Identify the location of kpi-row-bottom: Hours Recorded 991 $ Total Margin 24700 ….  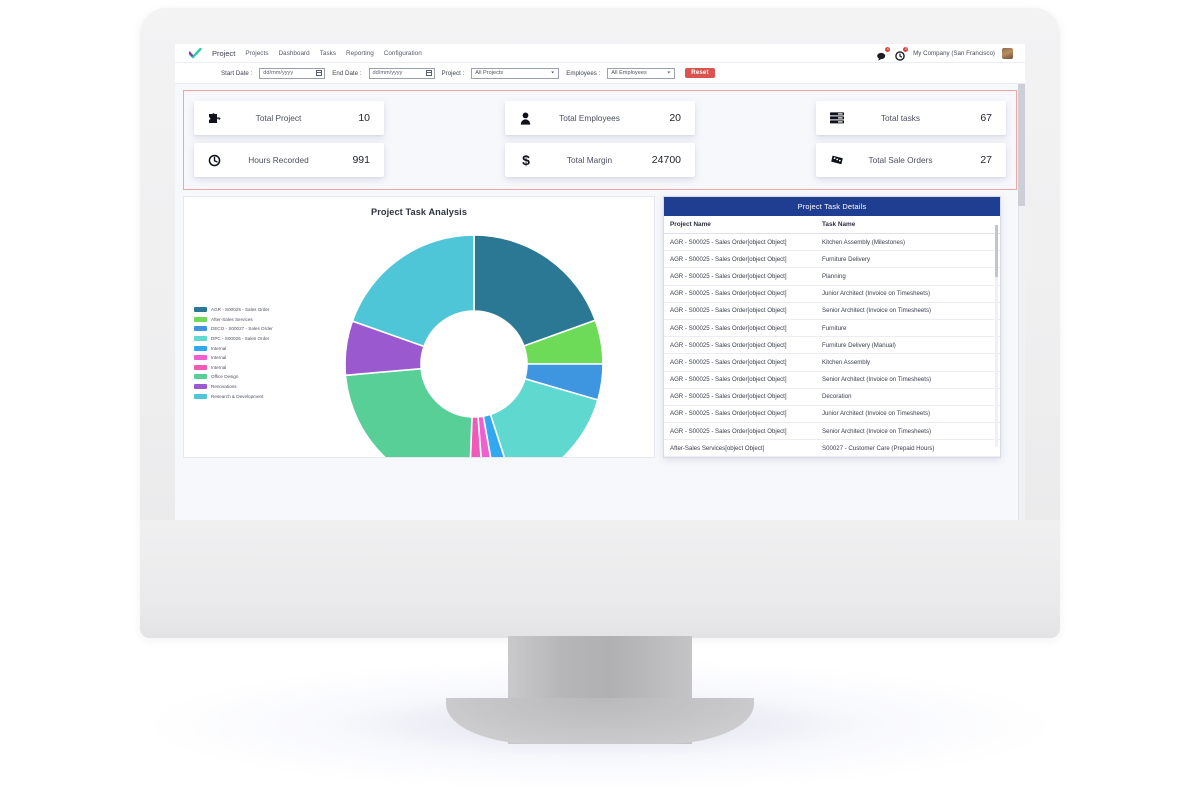
(600, 160).